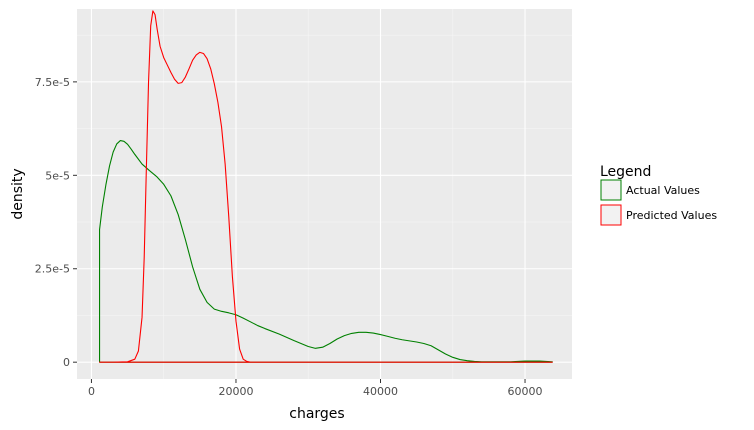 The height and width of the screenshot is (430, 754). Describe the element at coordinates (316, 414) in the screenshot. I see `x-axis-title: charges` at that location.